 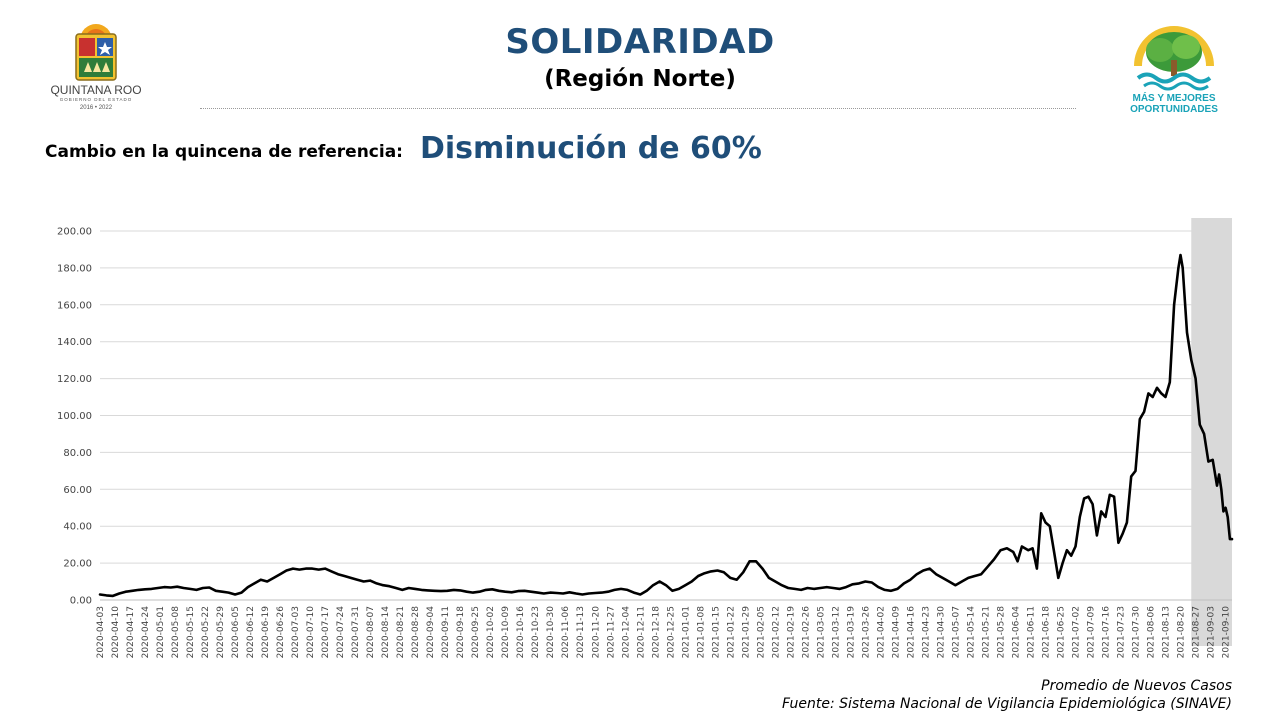 I want to click on y-tick-label: 160.00, so click(x=74, y=305).